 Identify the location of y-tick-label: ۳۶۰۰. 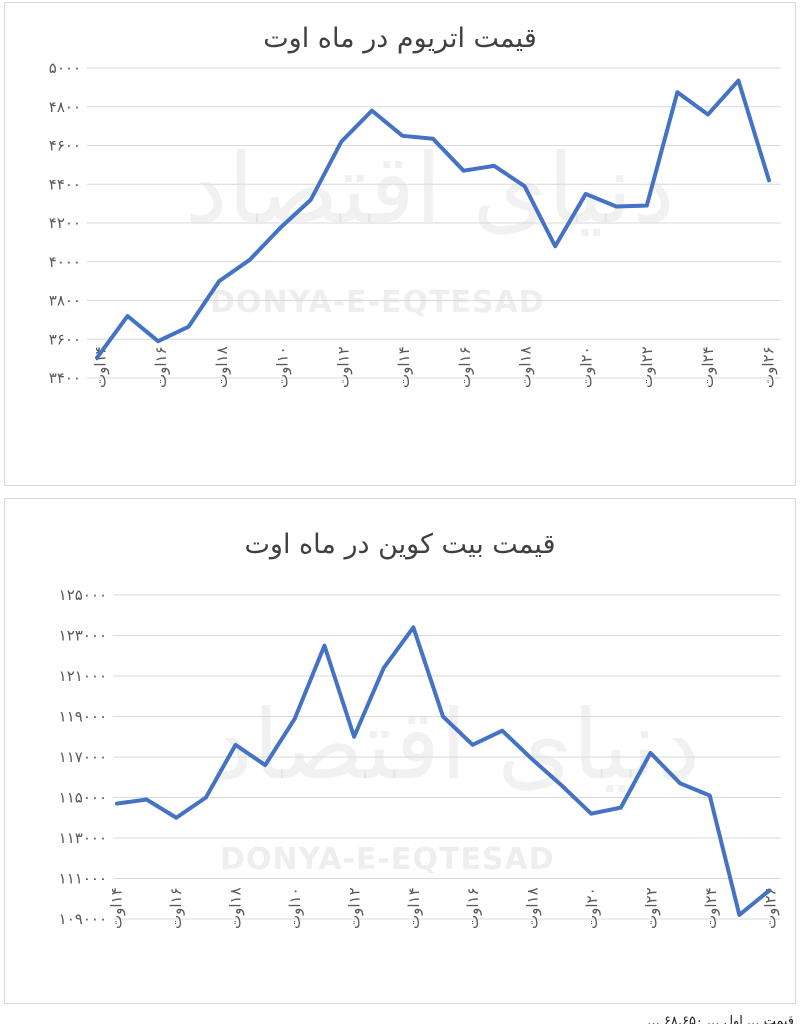
(65, 339).